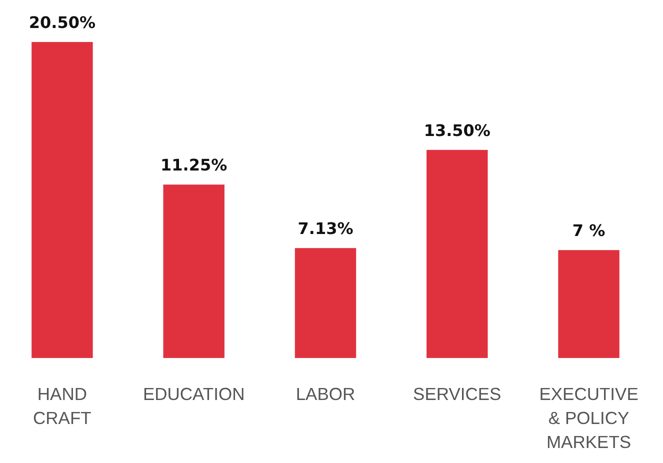 Image resolution: width=663 pixels, height=463 pixels. I want to click on x-tick-label: SERVICES, so click(457, 394).